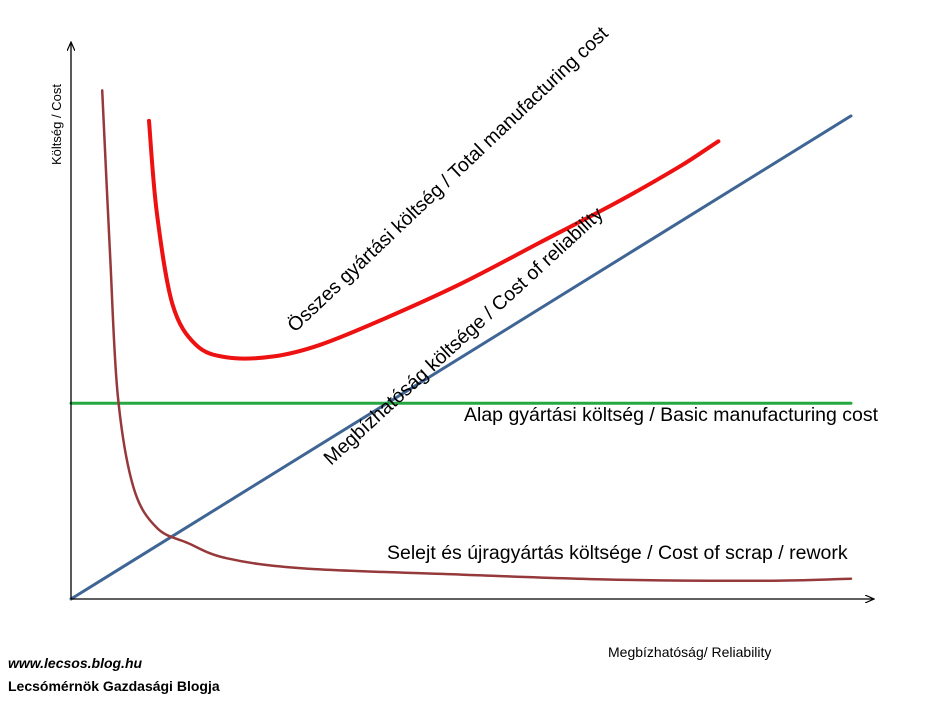 The image size is (945, 712). Describe the element at coordinates (75, 663) in the screenshot. I see `watermark-url: www.lecsos.blog.hu` at that location.